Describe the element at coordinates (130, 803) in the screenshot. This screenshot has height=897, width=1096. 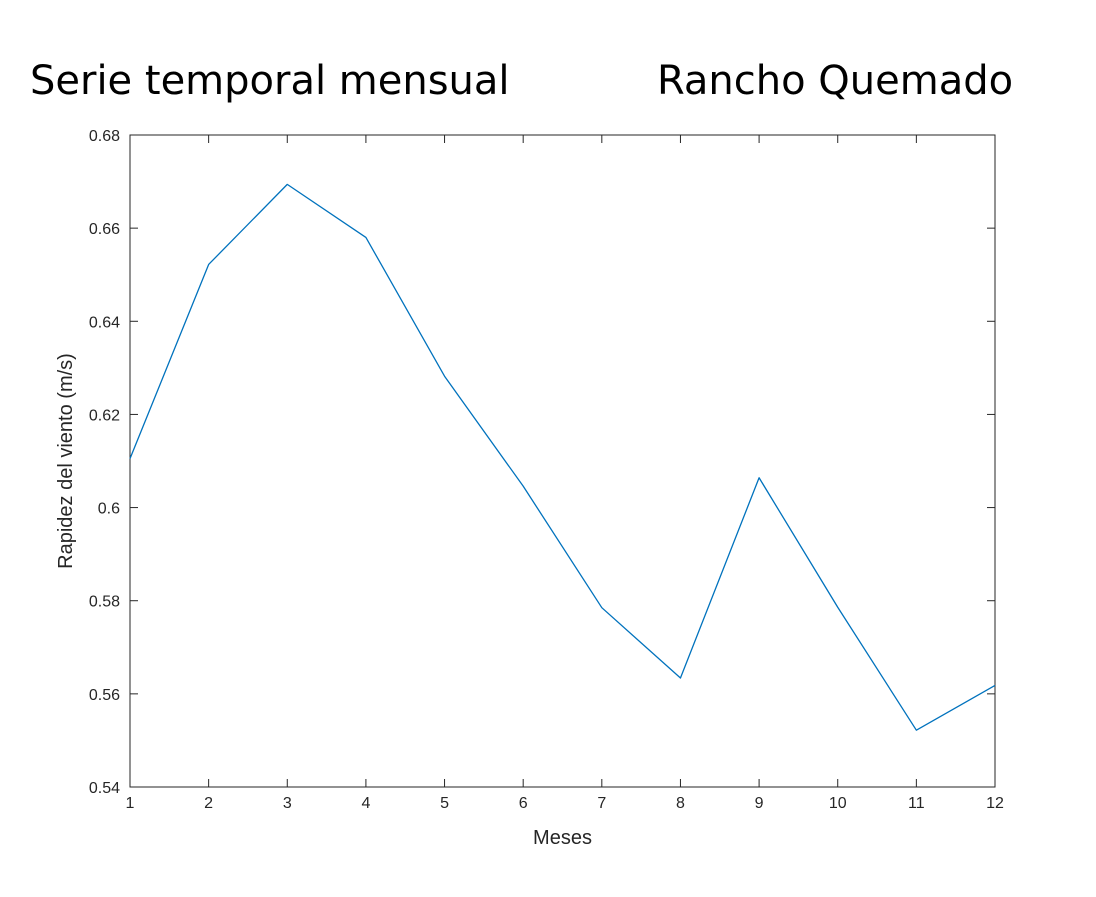
I see `x-tick-label: 1` at that location.